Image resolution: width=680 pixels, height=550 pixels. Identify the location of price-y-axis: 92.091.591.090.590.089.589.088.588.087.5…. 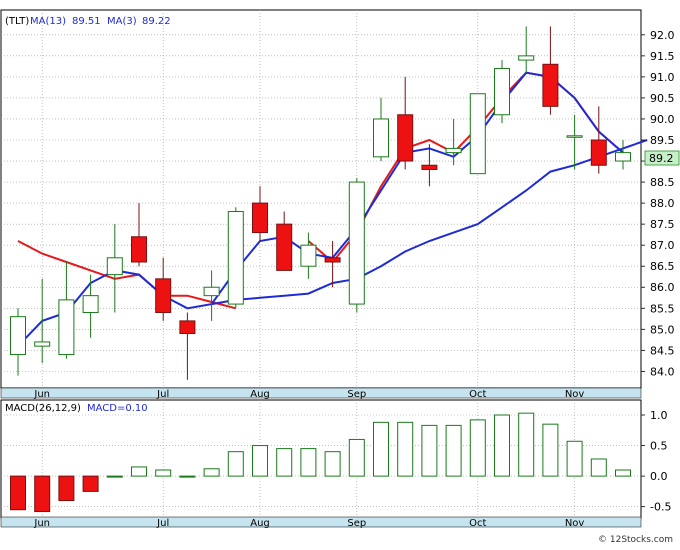
(658, 203).